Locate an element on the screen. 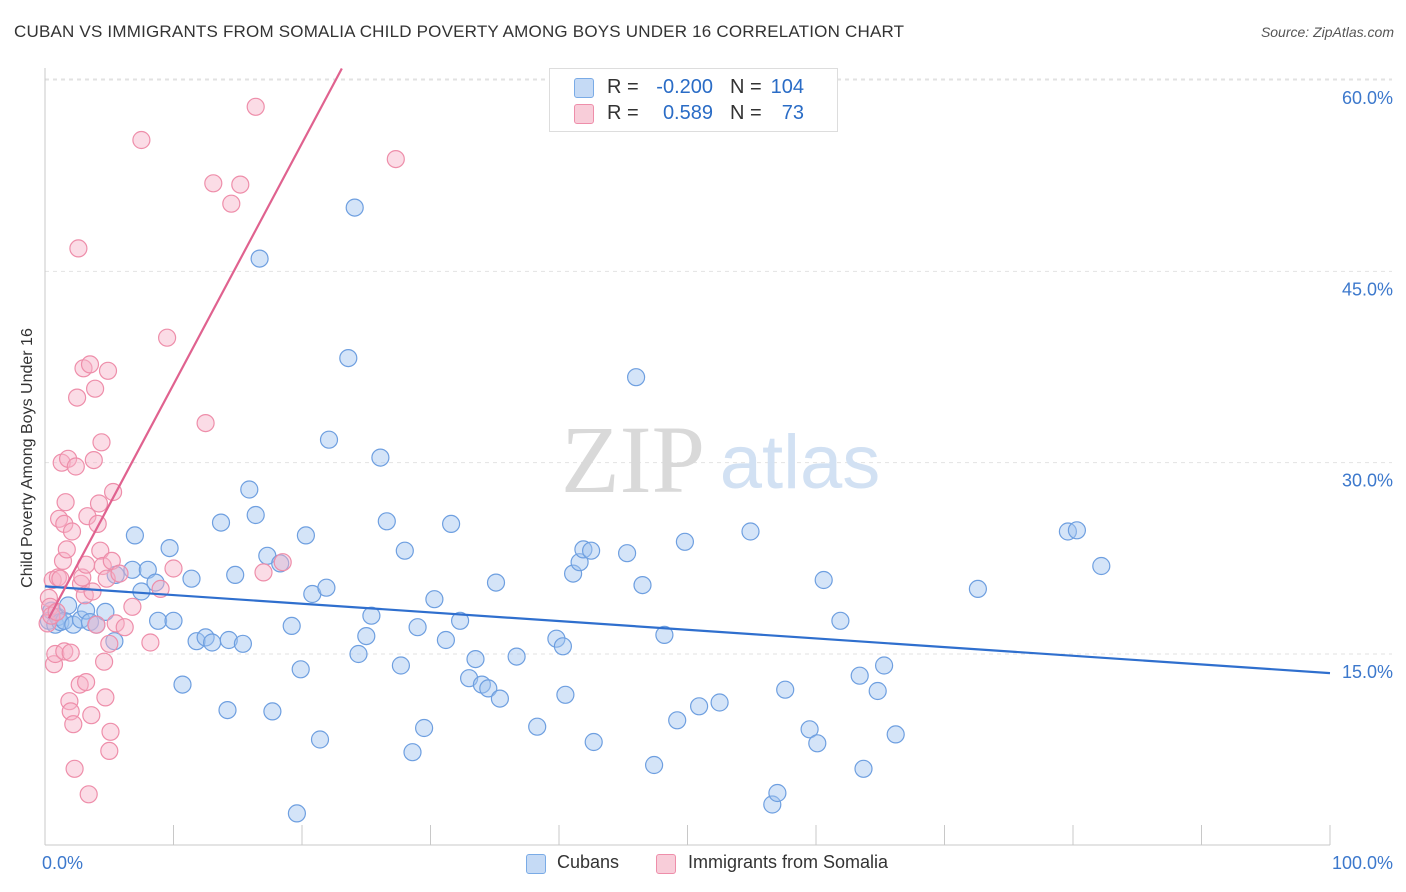 The image size is (1406, 892). cubans-trend-line is located at coordinates (687, 630).